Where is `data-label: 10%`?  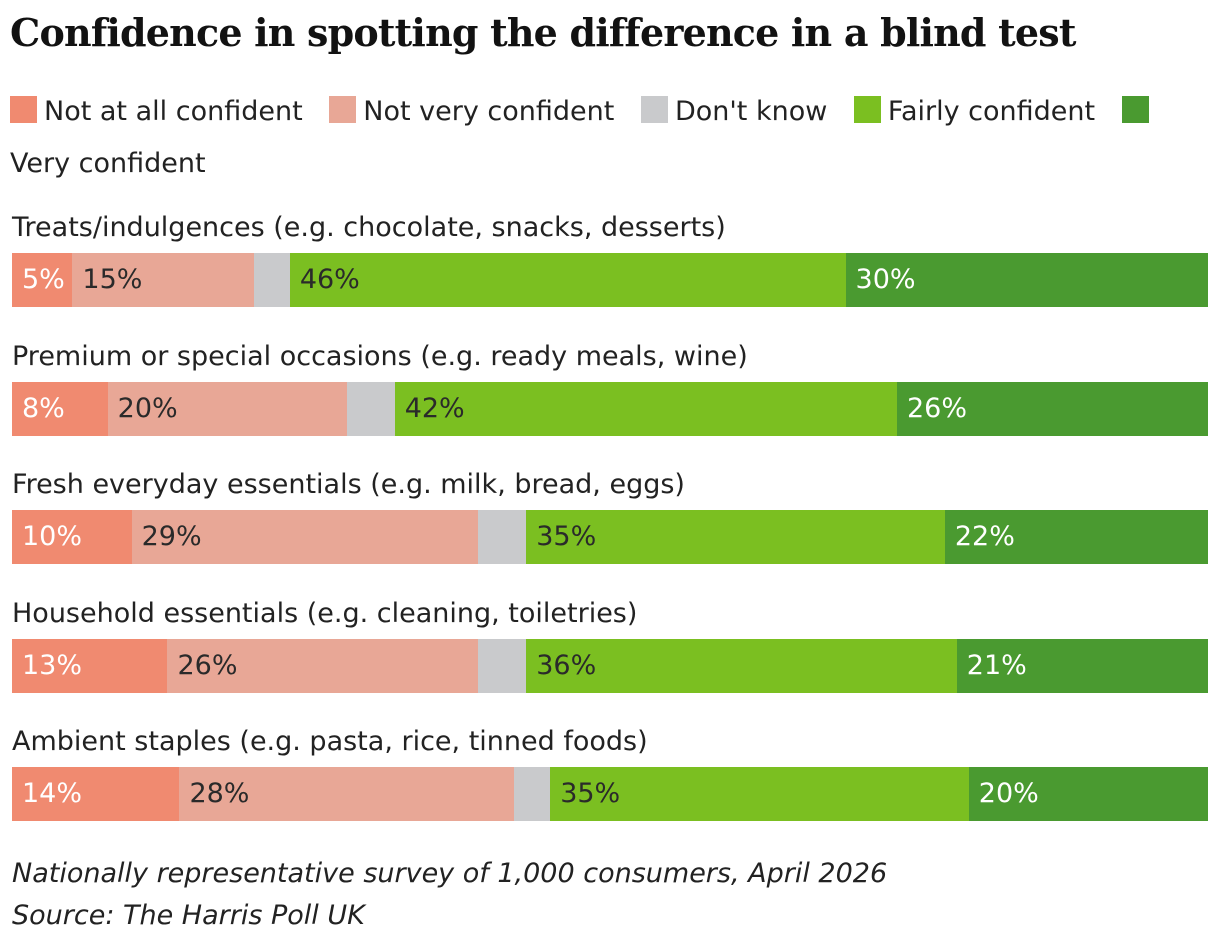 data-label: 10% is located at coordinates (52, 536).